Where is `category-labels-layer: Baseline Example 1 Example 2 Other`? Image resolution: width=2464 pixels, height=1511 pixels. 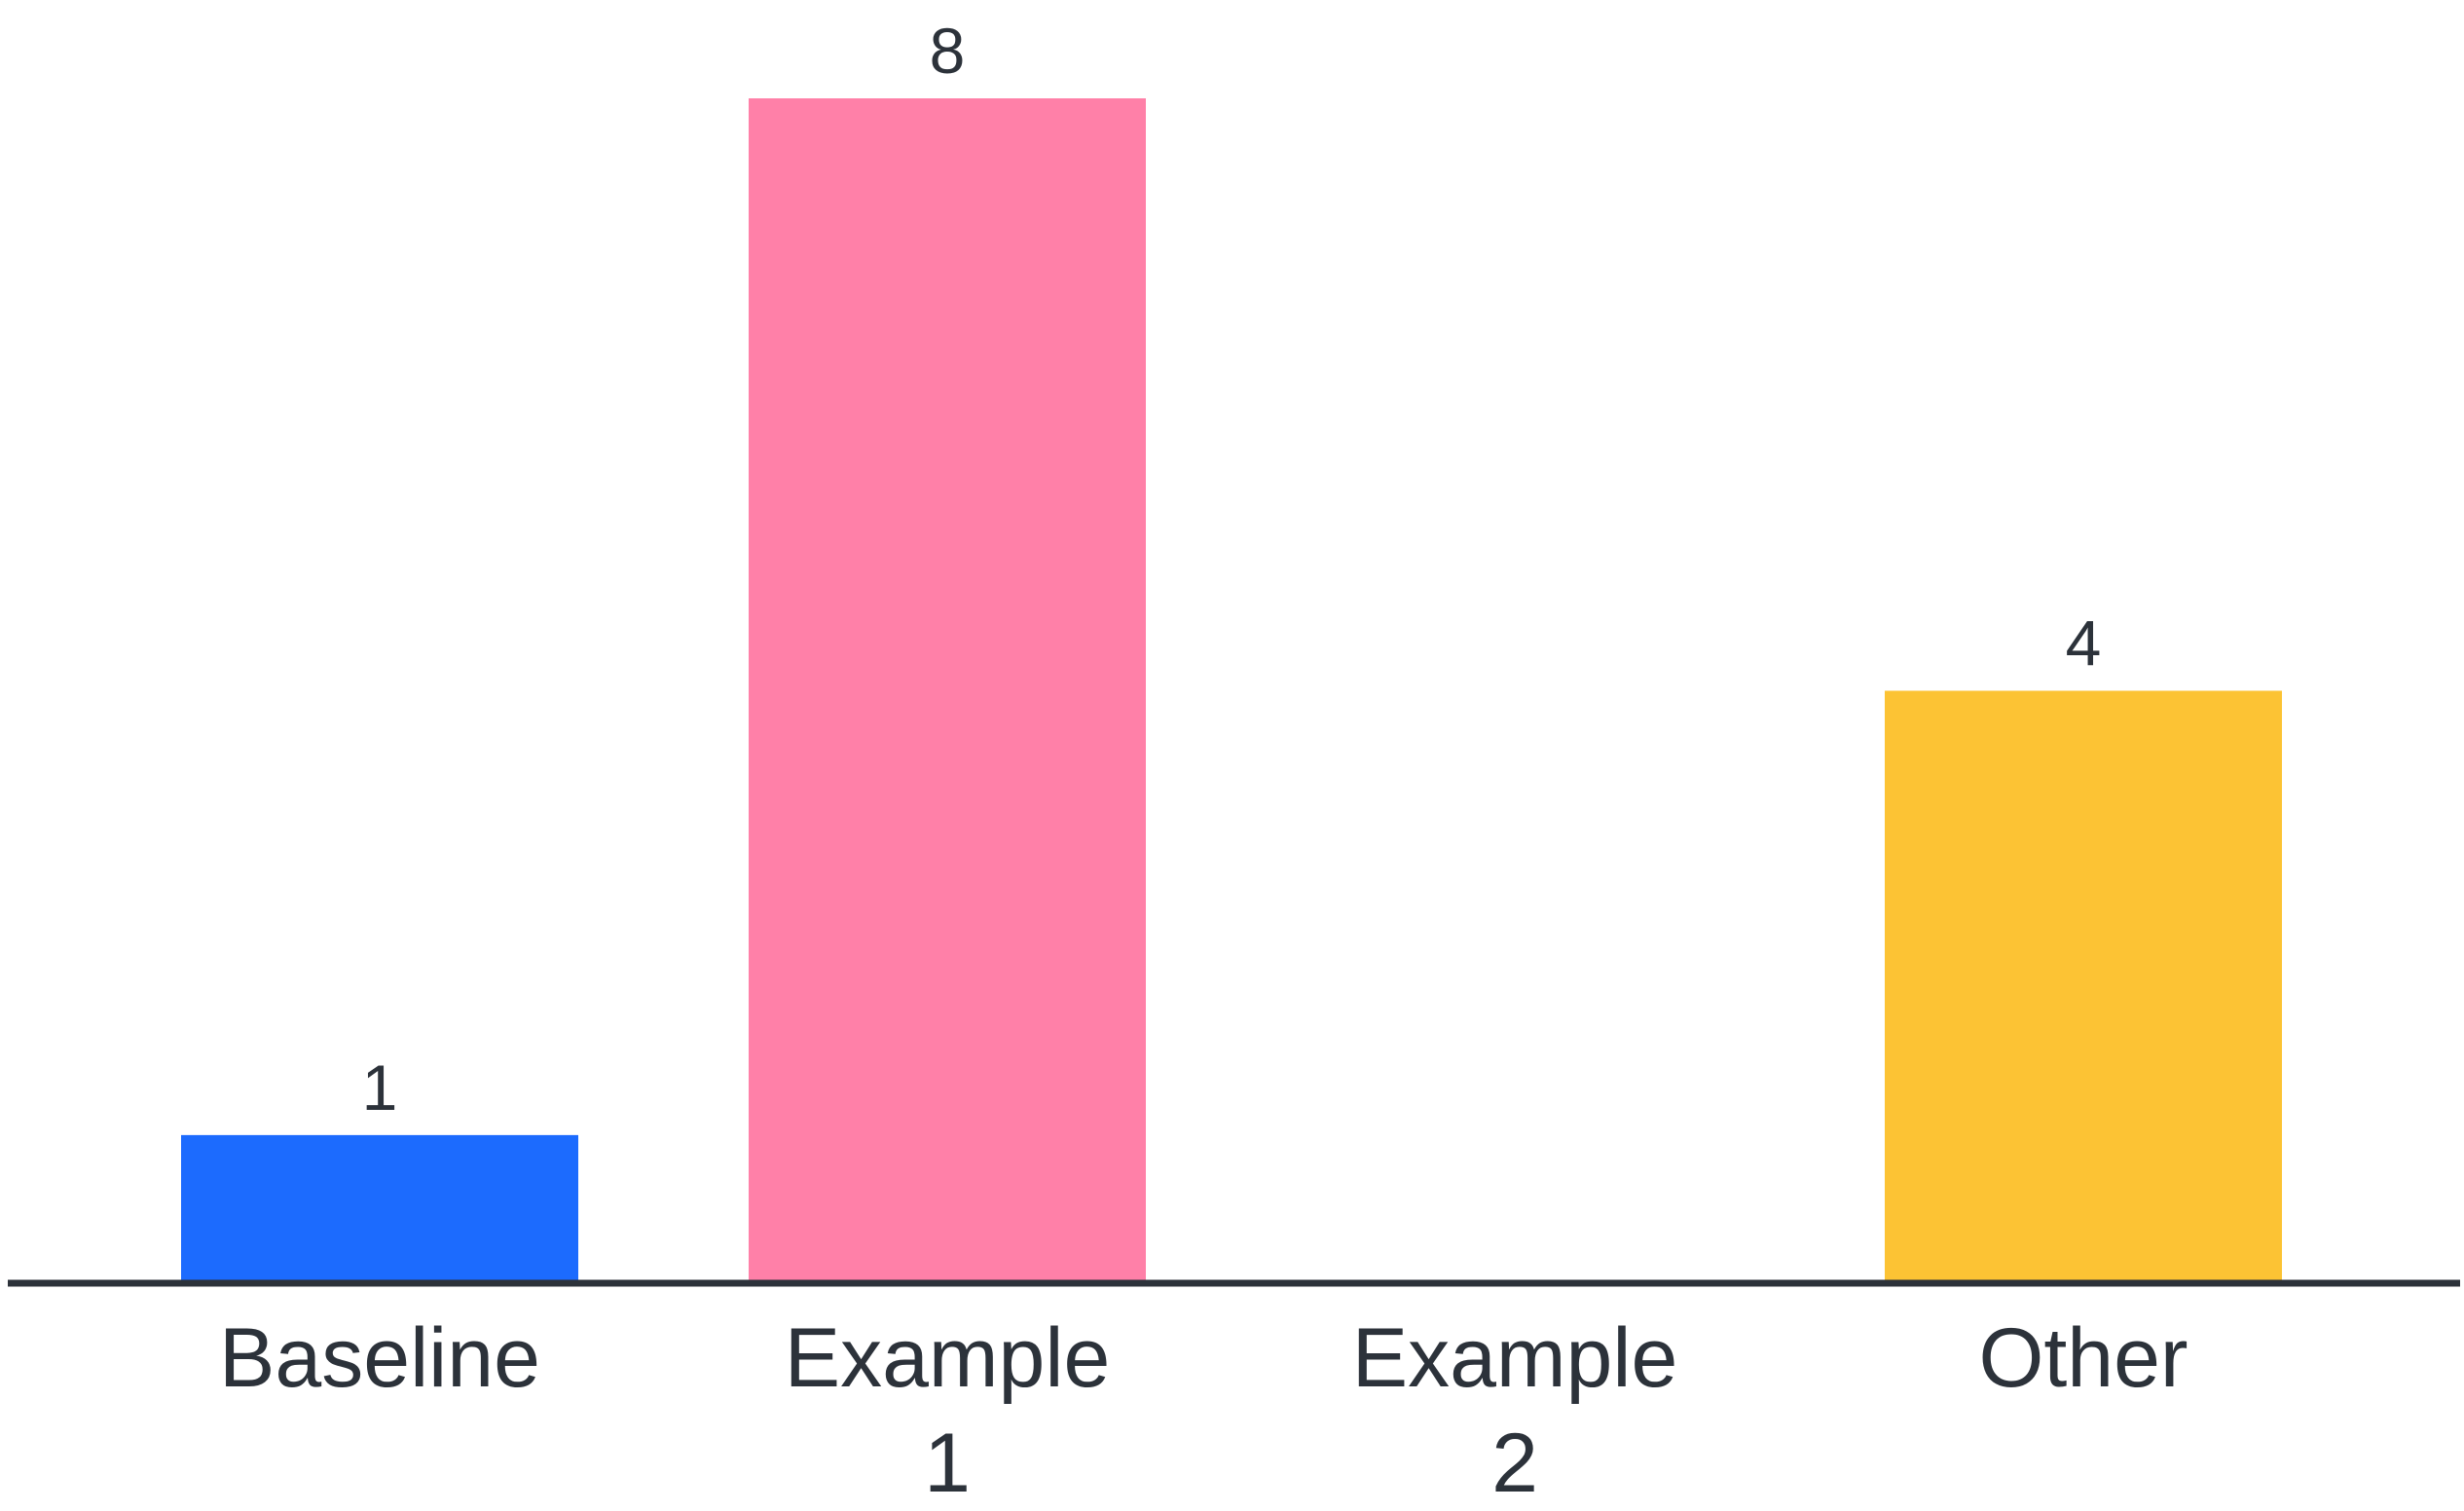
category-labels-layer: Baseline Example 1 Example 2 Other is located at coordinates (1203, 1410).